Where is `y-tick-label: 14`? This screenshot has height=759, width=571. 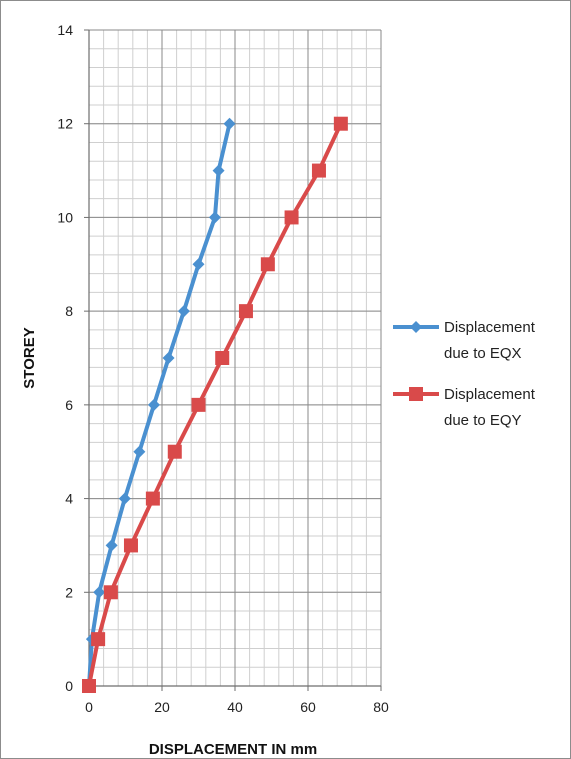 y-tick-label: 14 is located at coordinates (65, 30).